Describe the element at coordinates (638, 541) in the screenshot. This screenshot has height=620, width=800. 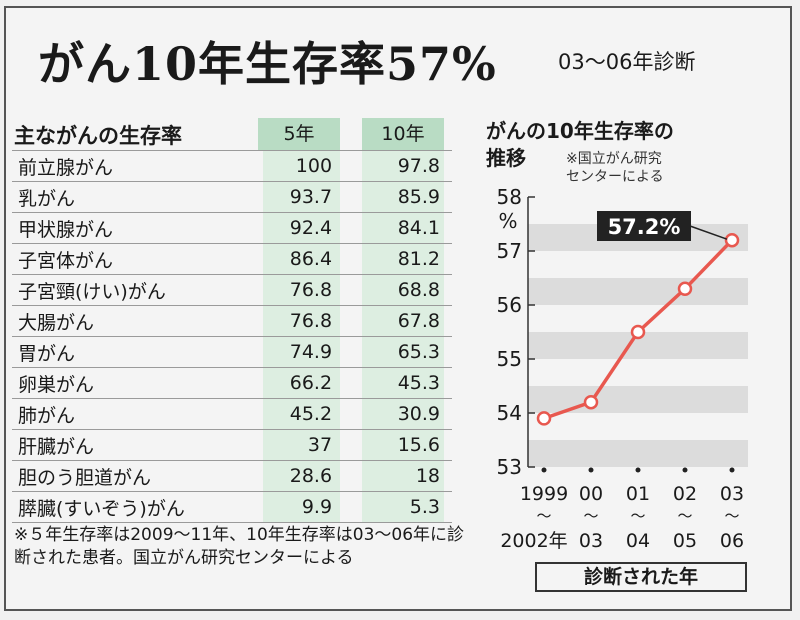
I see `x-tick-label-end: 04` at that location.